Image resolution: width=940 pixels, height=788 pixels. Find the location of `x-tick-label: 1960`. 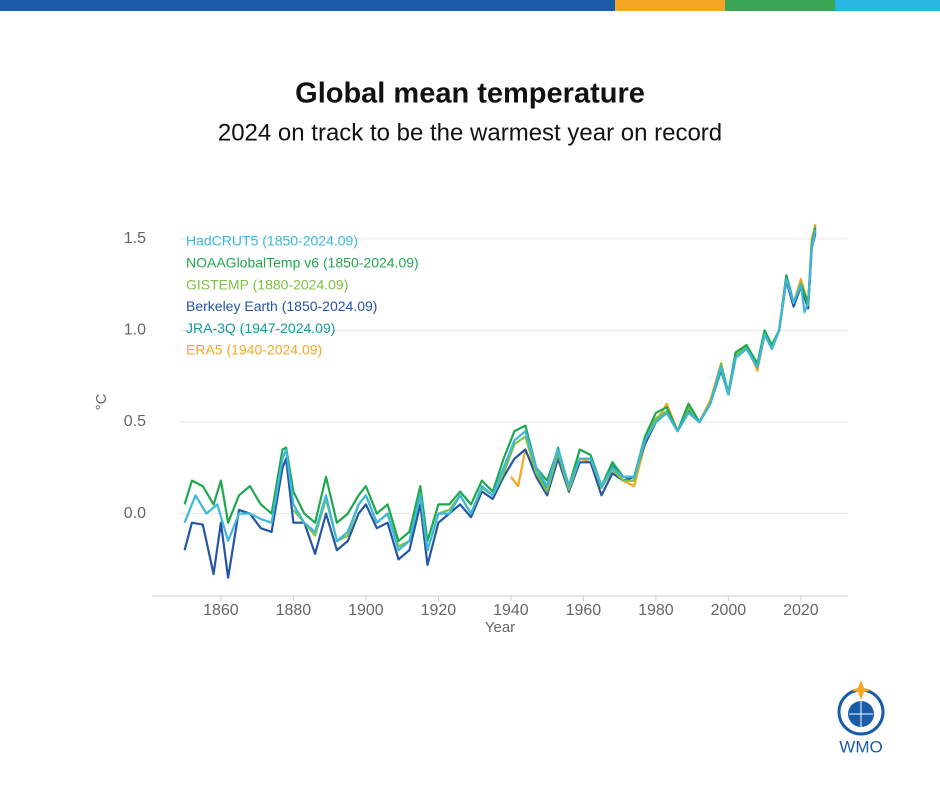

x-tick-label: 1960 is located at coordinates (584, 610).